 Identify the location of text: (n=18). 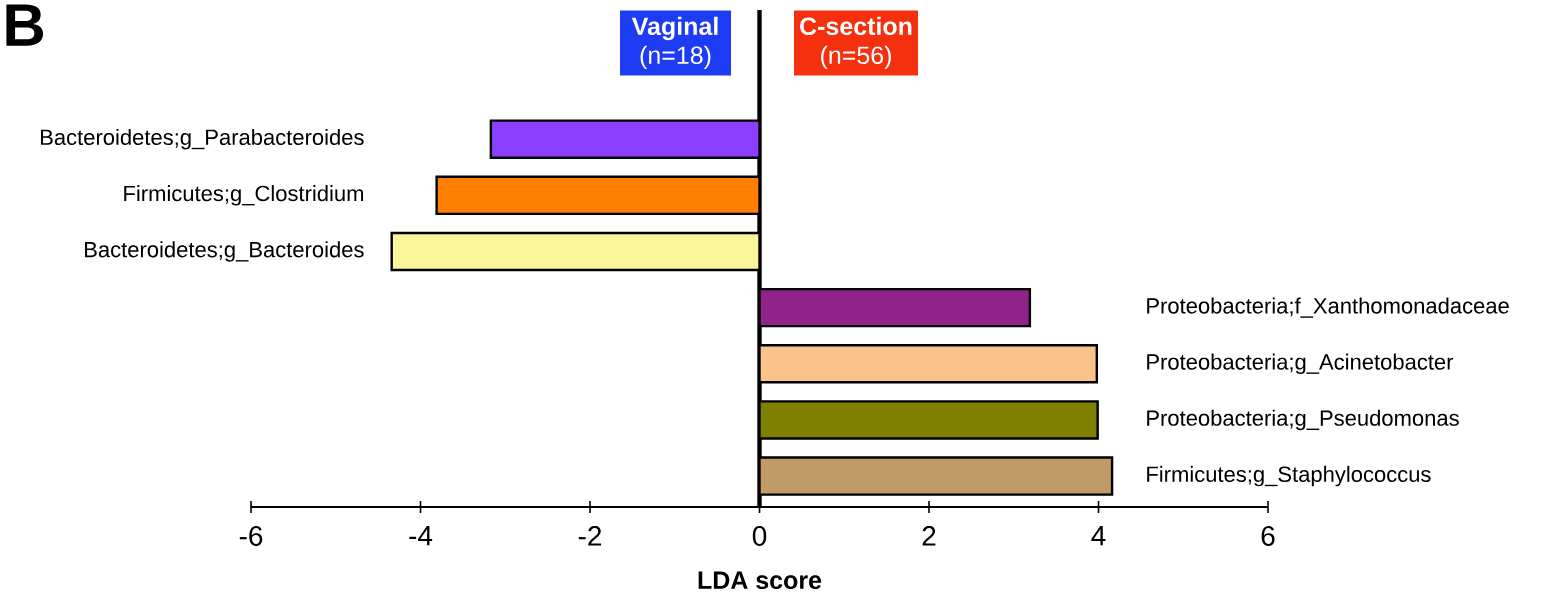
(675, 57).